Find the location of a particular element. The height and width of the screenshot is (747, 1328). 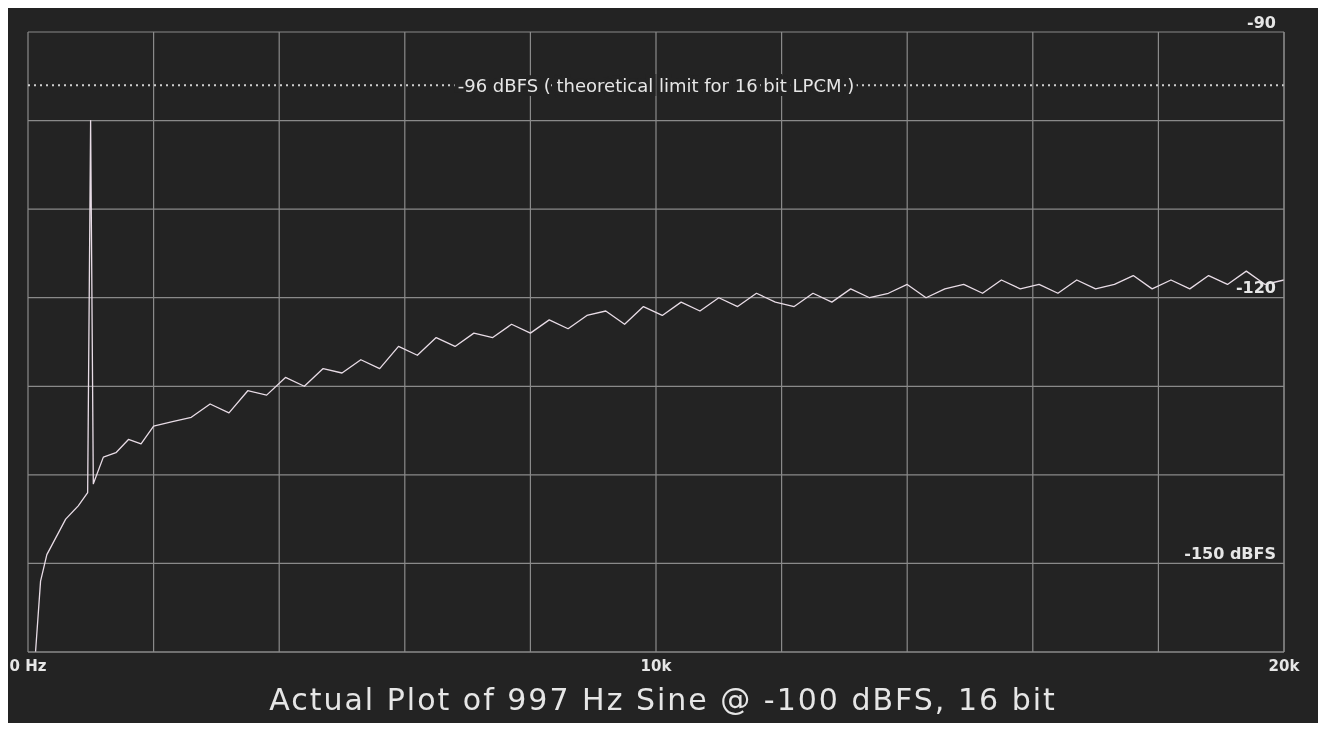

ref-line-label: -96 dBFS ( theoretical limit for 16 bit LPCM ) is located at coordinates (656, 85).